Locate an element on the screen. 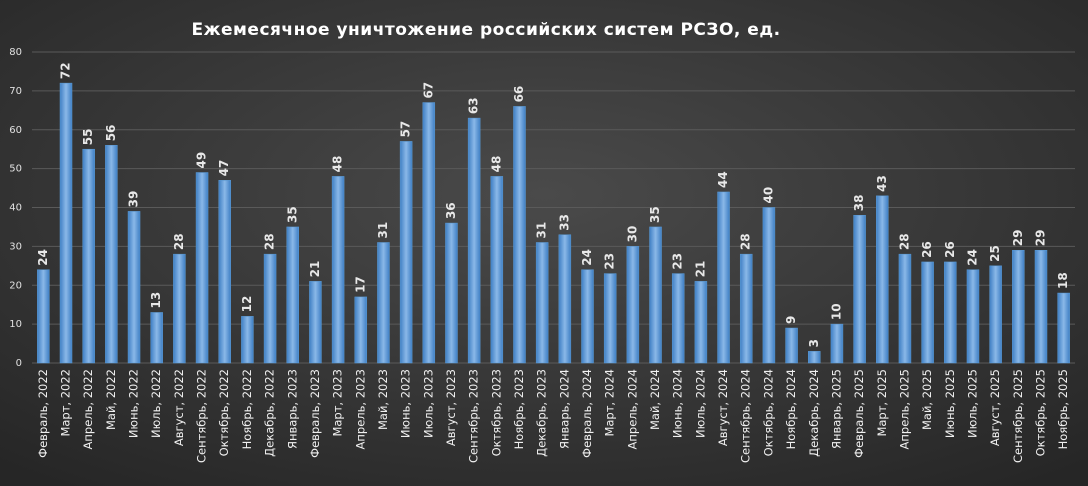  x-tick-label: Январь, 2023 is located at coordinates (292, 409).